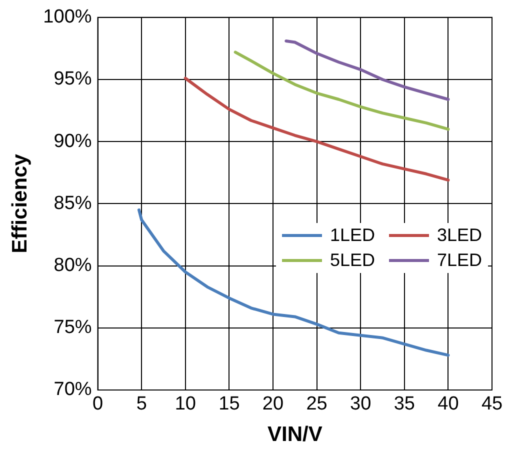  I want to click on legend-label: 7LED, so click(459, 261).